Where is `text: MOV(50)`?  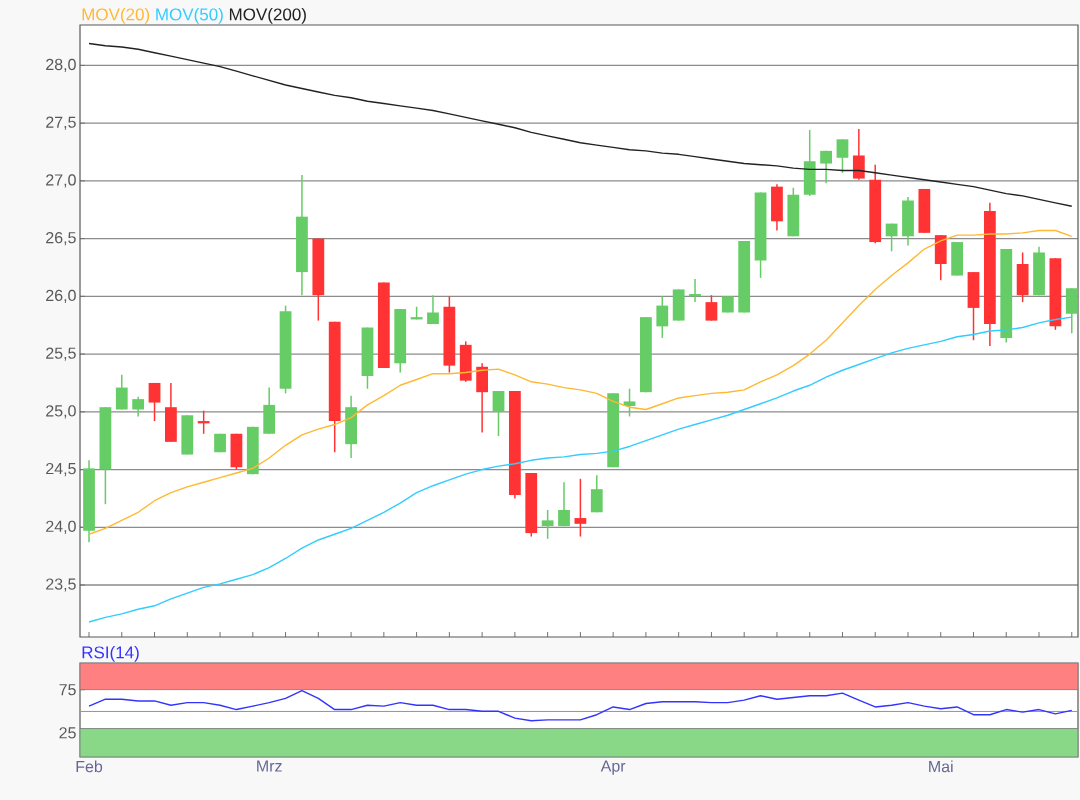
text: MOV(50) is located at coordinates (189, 15).